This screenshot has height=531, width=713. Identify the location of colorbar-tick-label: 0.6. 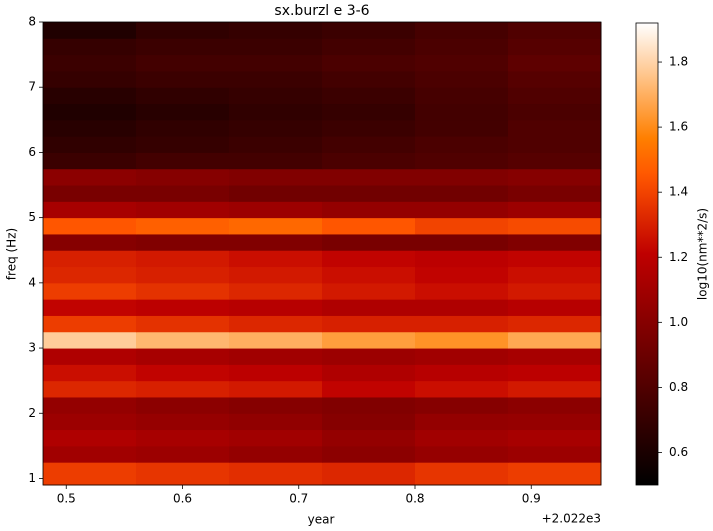
(678, 452).